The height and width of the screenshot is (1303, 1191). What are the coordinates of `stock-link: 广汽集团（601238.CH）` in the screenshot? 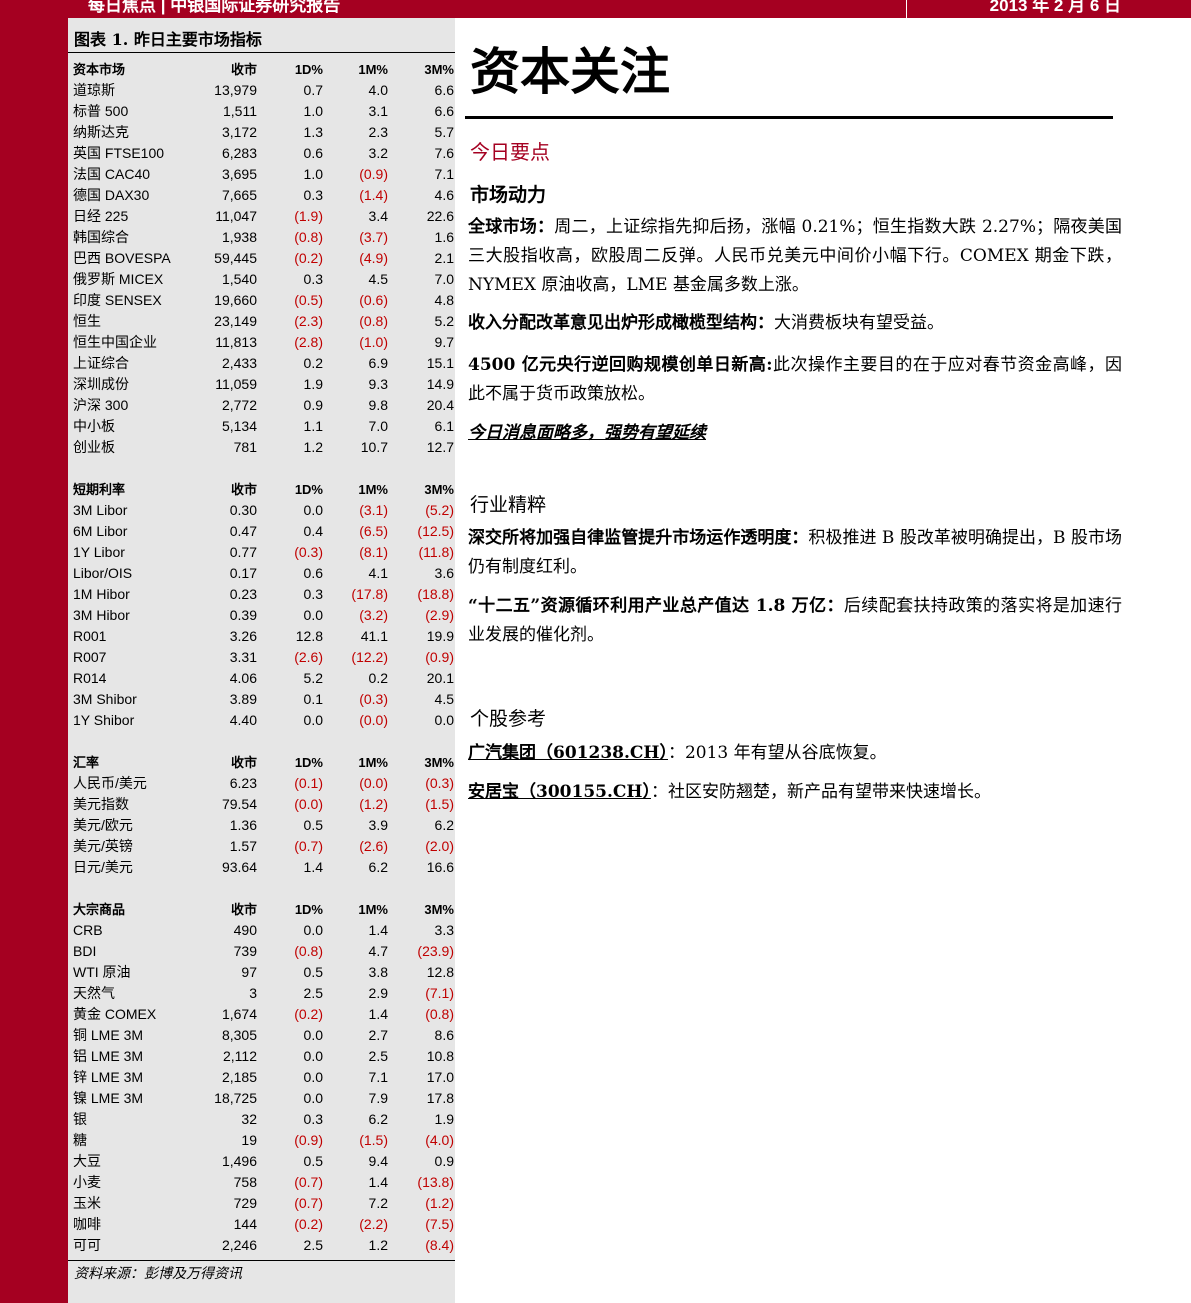 It's located at (568, 753).